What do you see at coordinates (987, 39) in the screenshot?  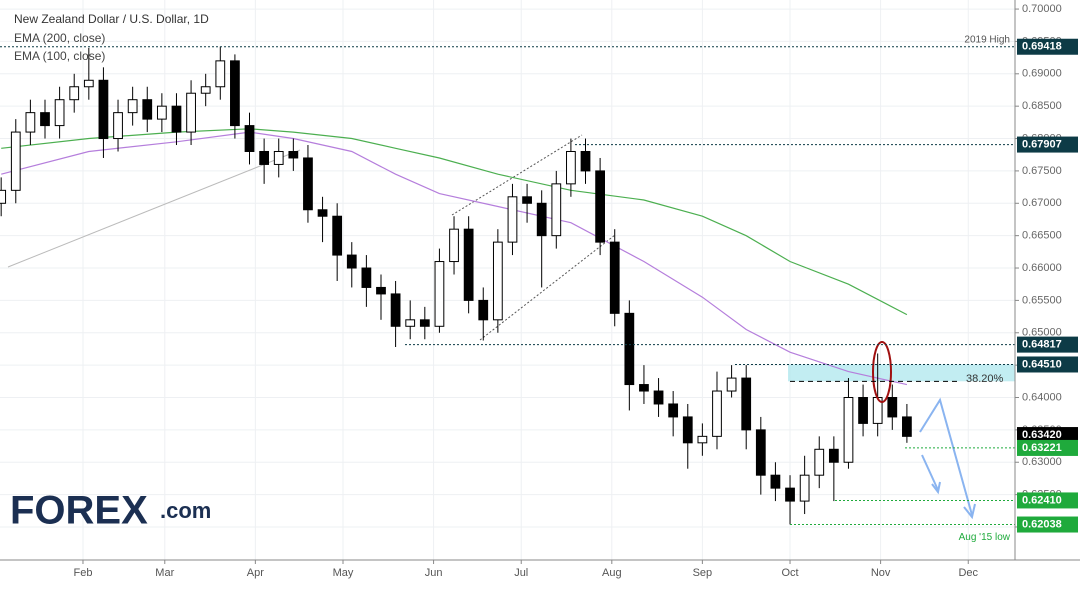 I see `level-note: 2019 High` at bounding box center [987, 39].